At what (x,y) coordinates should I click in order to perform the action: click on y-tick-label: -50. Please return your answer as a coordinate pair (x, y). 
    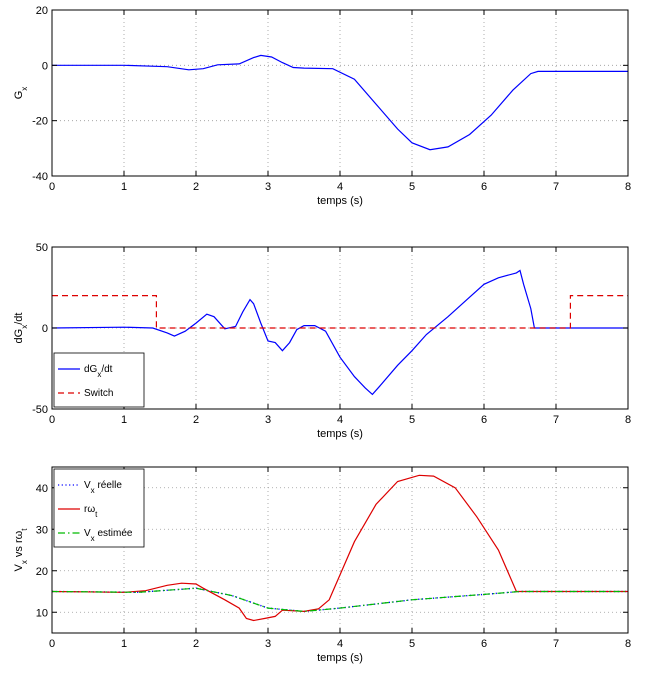
    Looking at the image, I should click on (40, 410).